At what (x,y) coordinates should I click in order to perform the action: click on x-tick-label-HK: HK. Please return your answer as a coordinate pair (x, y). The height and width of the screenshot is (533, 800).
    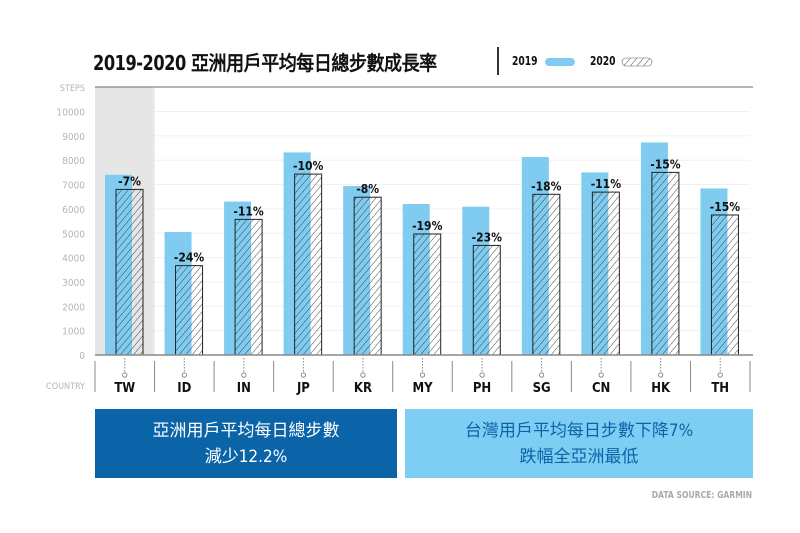
    Looking at the image, I should click on (661, 388).